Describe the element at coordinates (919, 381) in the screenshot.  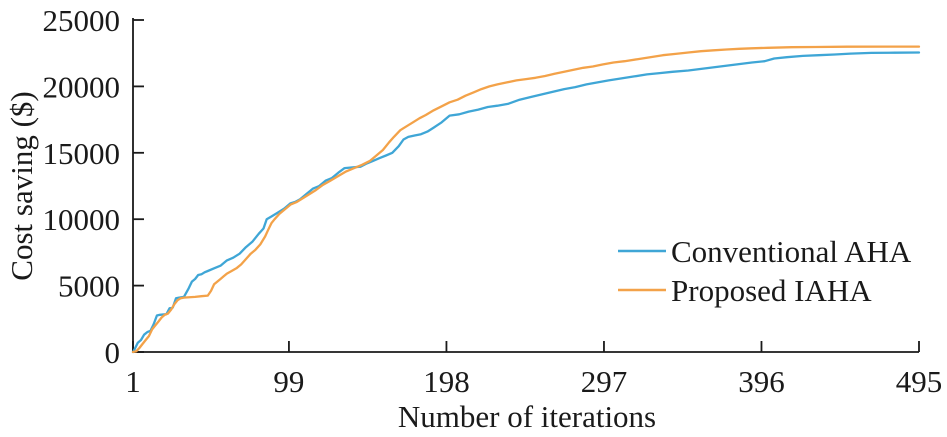
I see `x-tick-label-495: 495` at that location.